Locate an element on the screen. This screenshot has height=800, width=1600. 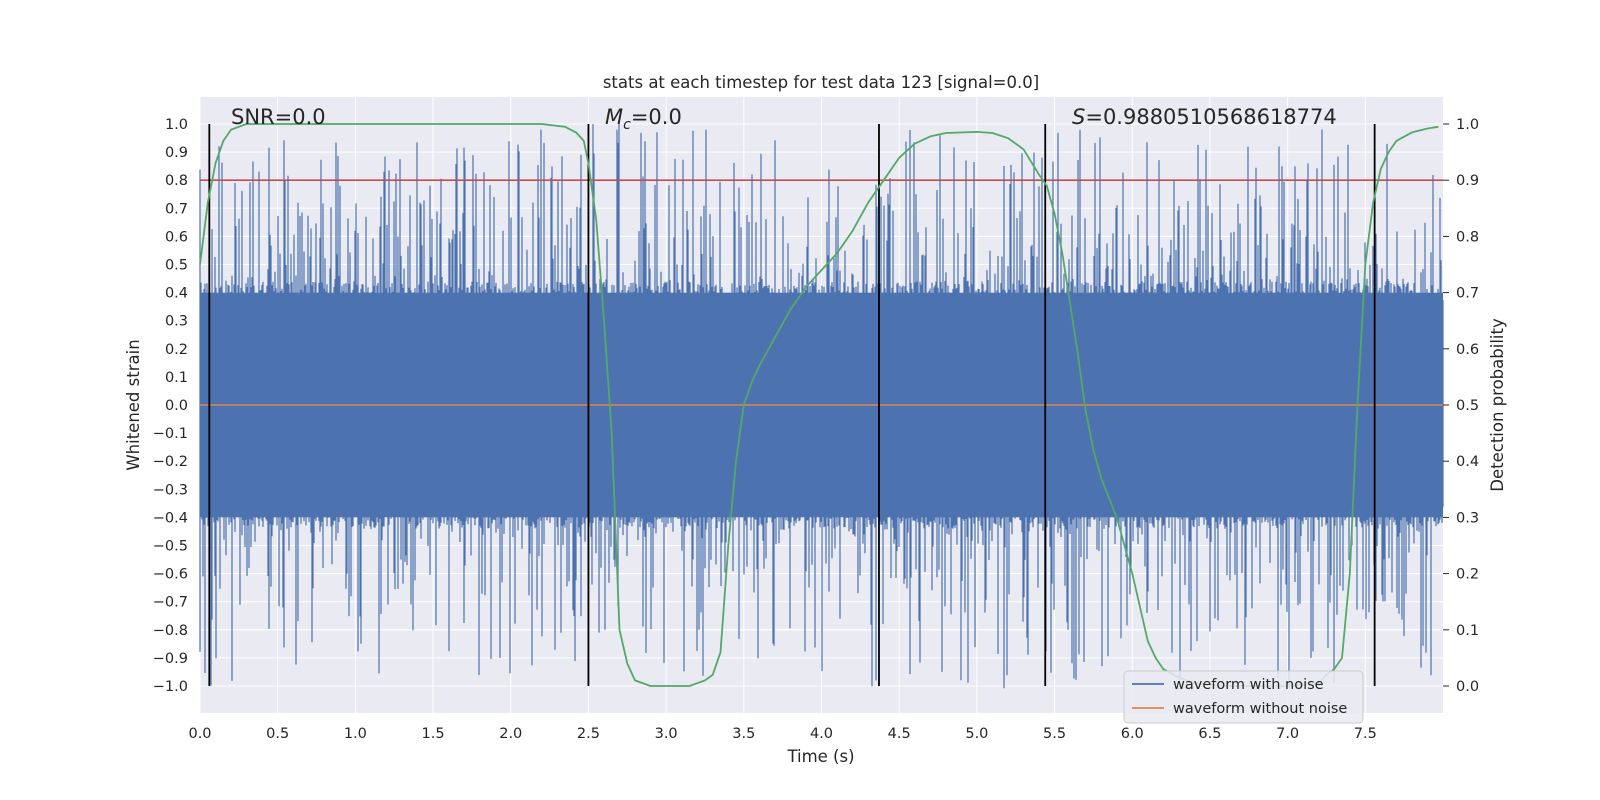
y-tick-label: −0.5 is located at coordinates (170, 547).